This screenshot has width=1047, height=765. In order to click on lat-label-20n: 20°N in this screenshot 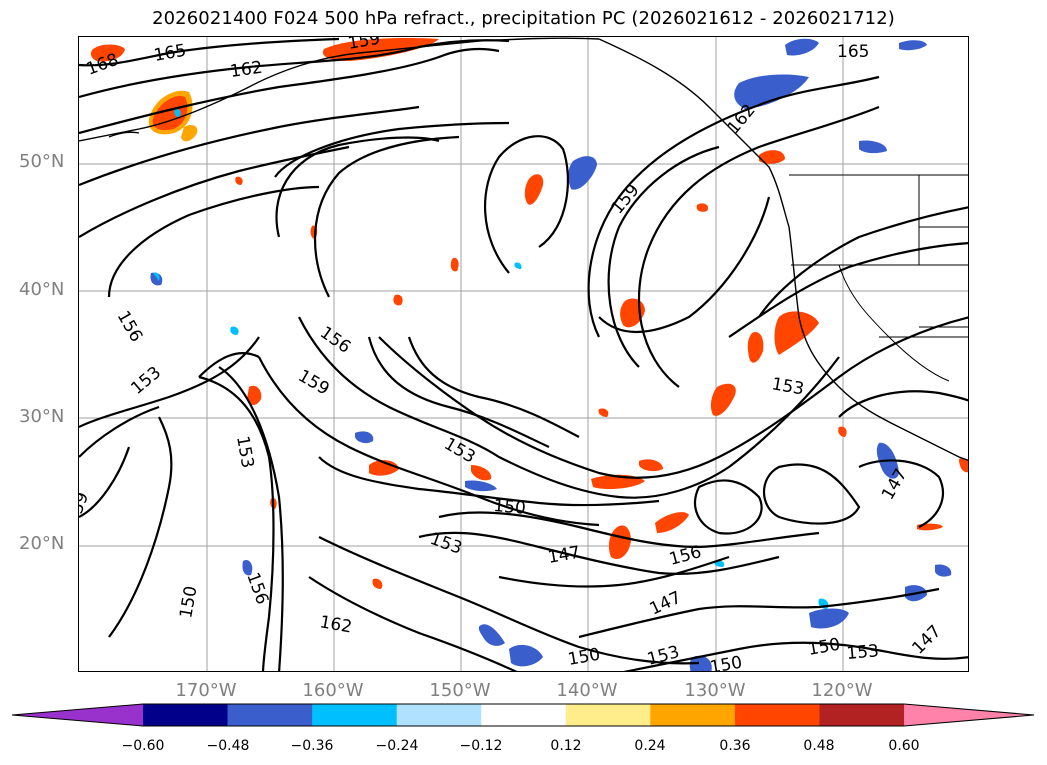, I will do `click(42, 543)`.